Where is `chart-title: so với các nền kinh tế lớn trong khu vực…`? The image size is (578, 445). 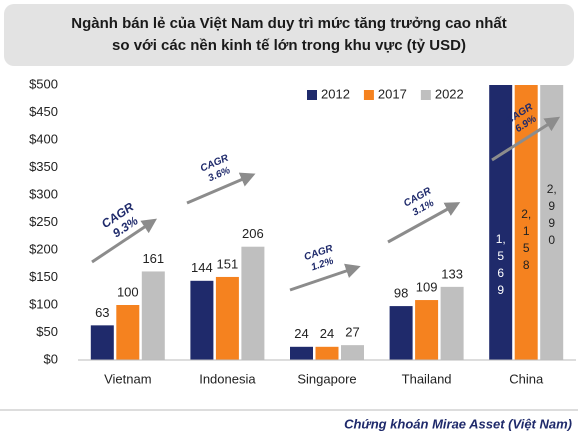
chart-title: so với các nền kinh tế lớn trong khu vực… is located at coordinates (289, 45).